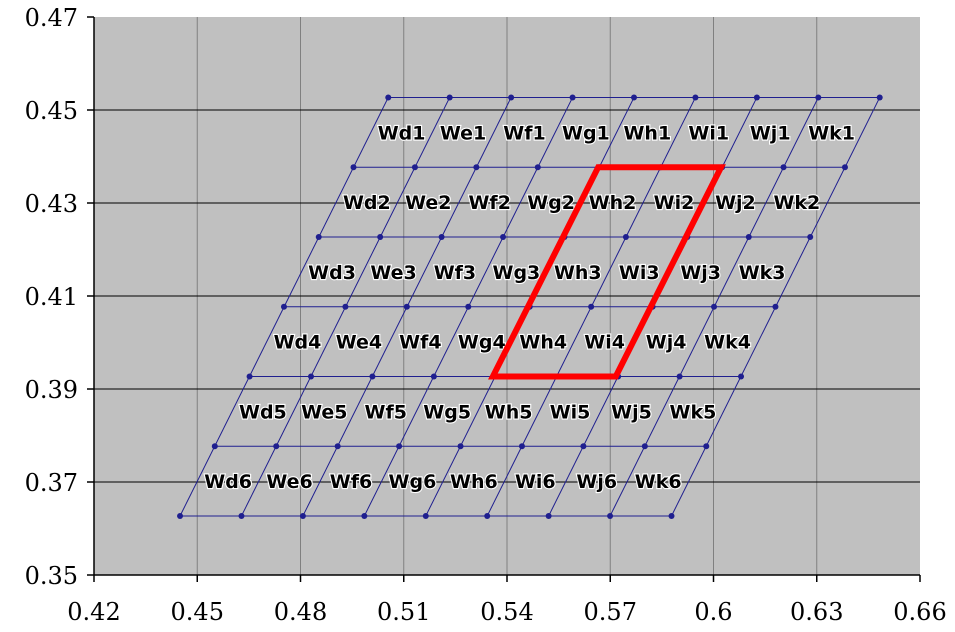 This screenshot has height=632, width=955. I want to click on cell-label-wg1: Wg1, so click(586, 133).